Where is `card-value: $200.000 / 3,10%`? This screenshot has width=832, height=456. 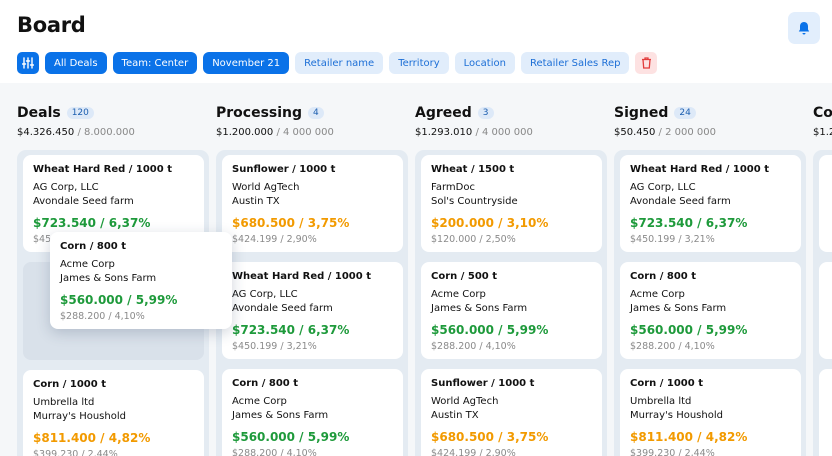 card-value: $200.000 / 3,10% is located at coordinates (490, 223).